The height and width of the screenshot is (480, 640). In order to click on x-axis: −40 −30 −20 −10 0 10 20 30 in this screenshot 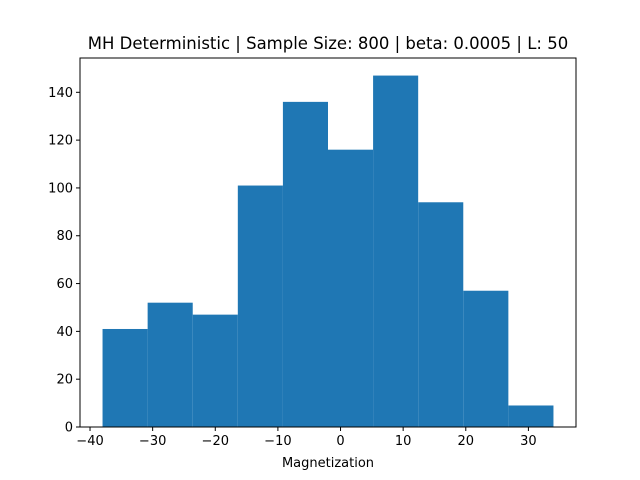, I will do `click(306, 438)`.